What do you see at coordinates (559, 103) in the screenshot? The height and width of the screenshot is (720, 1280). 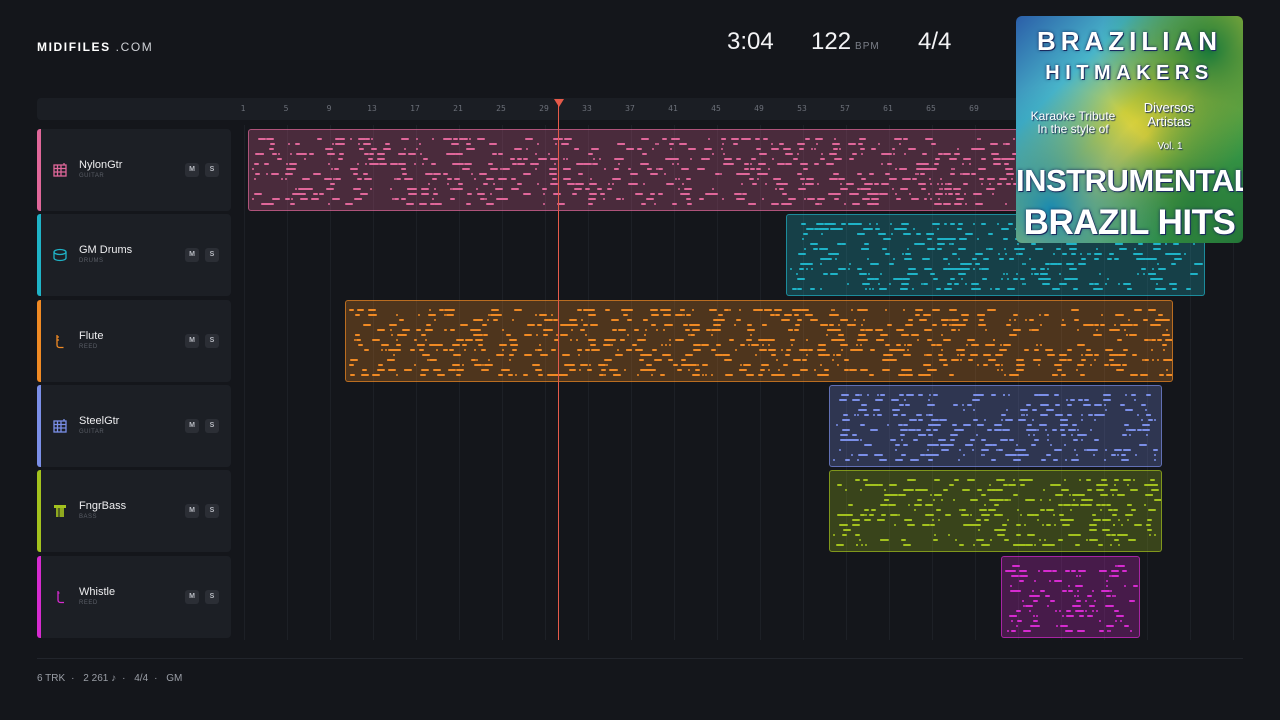 I see `playhead-marker` at bounding box center [559, 103].